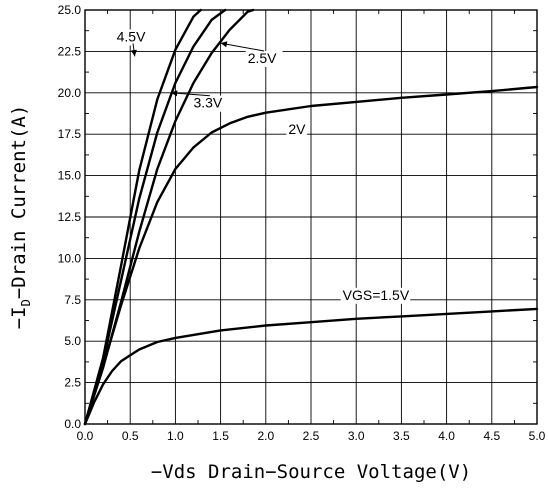 This screenshot has width=548, height=495. Describe the element at coordinates (401, 436) in the screenshot. I see `x-tick-label: 3.5` at that location.